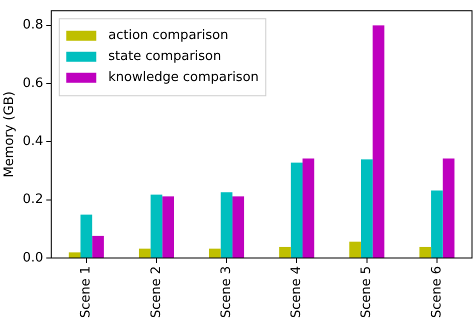 This screenshot has height=321, width=474. What do you see at coordinates (436, 292) in the screenshot?
I see `x-tick-label: Scene 6` at bounding box center [436, 292].